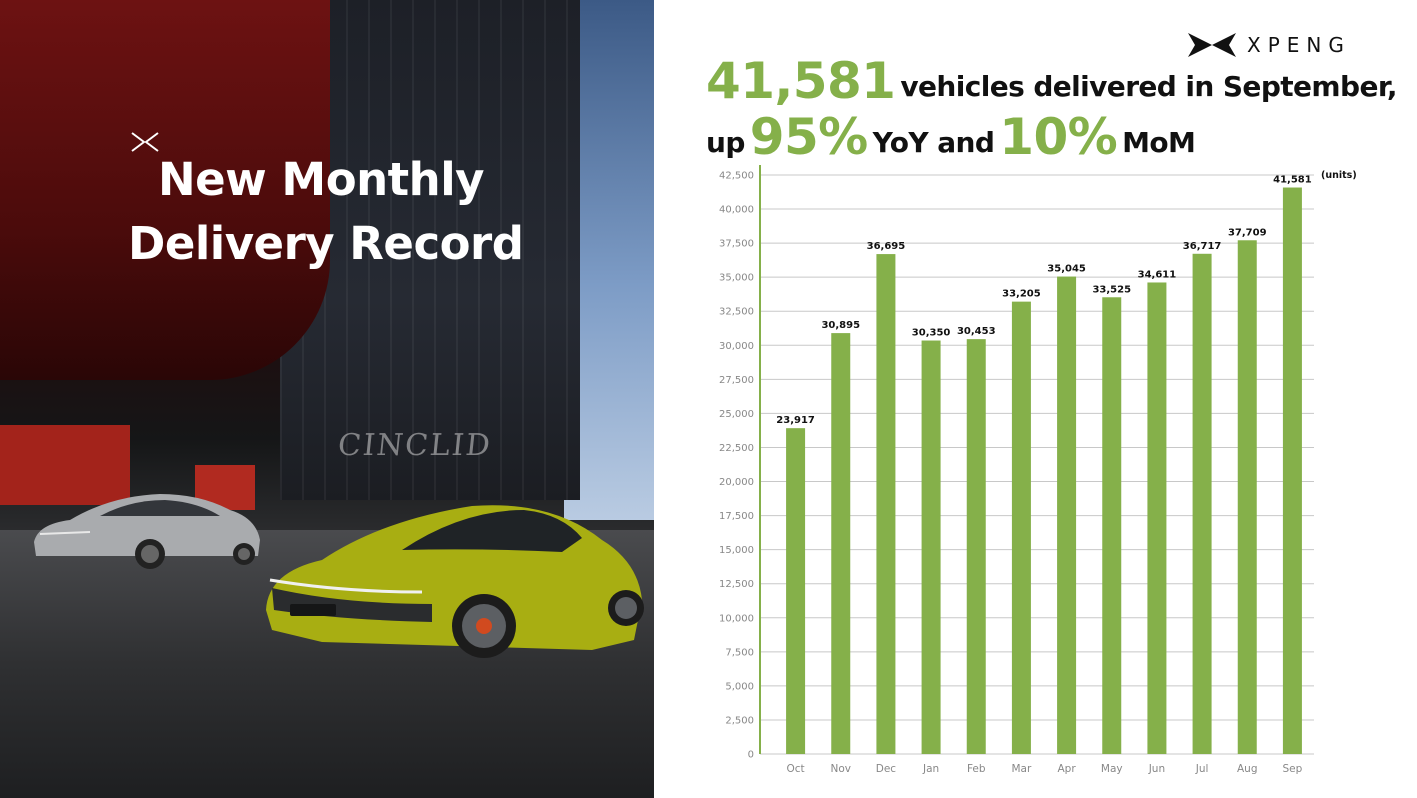  I want to click on bar-value-label: 33,525, so click(1111, 289).